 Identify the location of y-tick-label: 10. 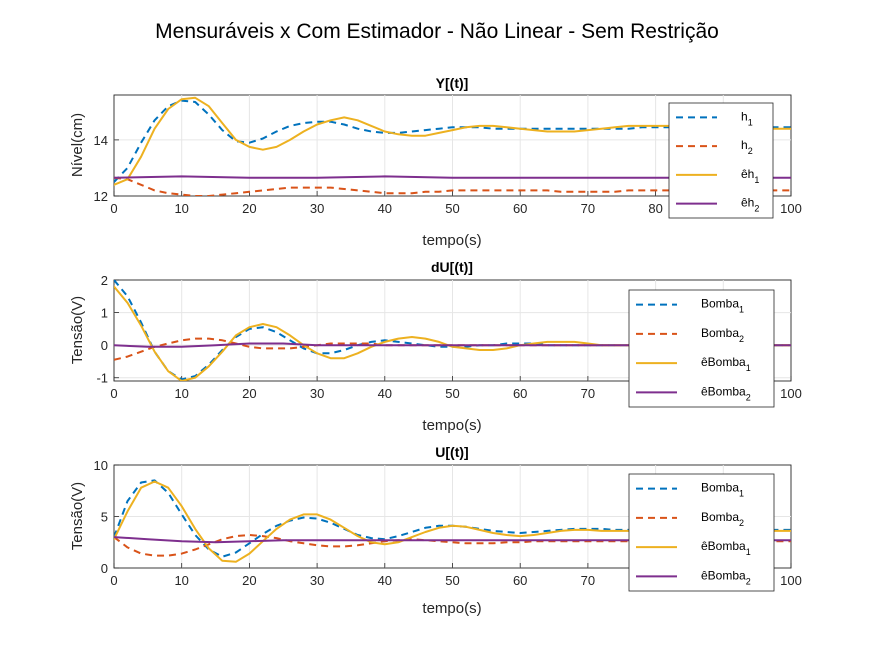
(101, 465).